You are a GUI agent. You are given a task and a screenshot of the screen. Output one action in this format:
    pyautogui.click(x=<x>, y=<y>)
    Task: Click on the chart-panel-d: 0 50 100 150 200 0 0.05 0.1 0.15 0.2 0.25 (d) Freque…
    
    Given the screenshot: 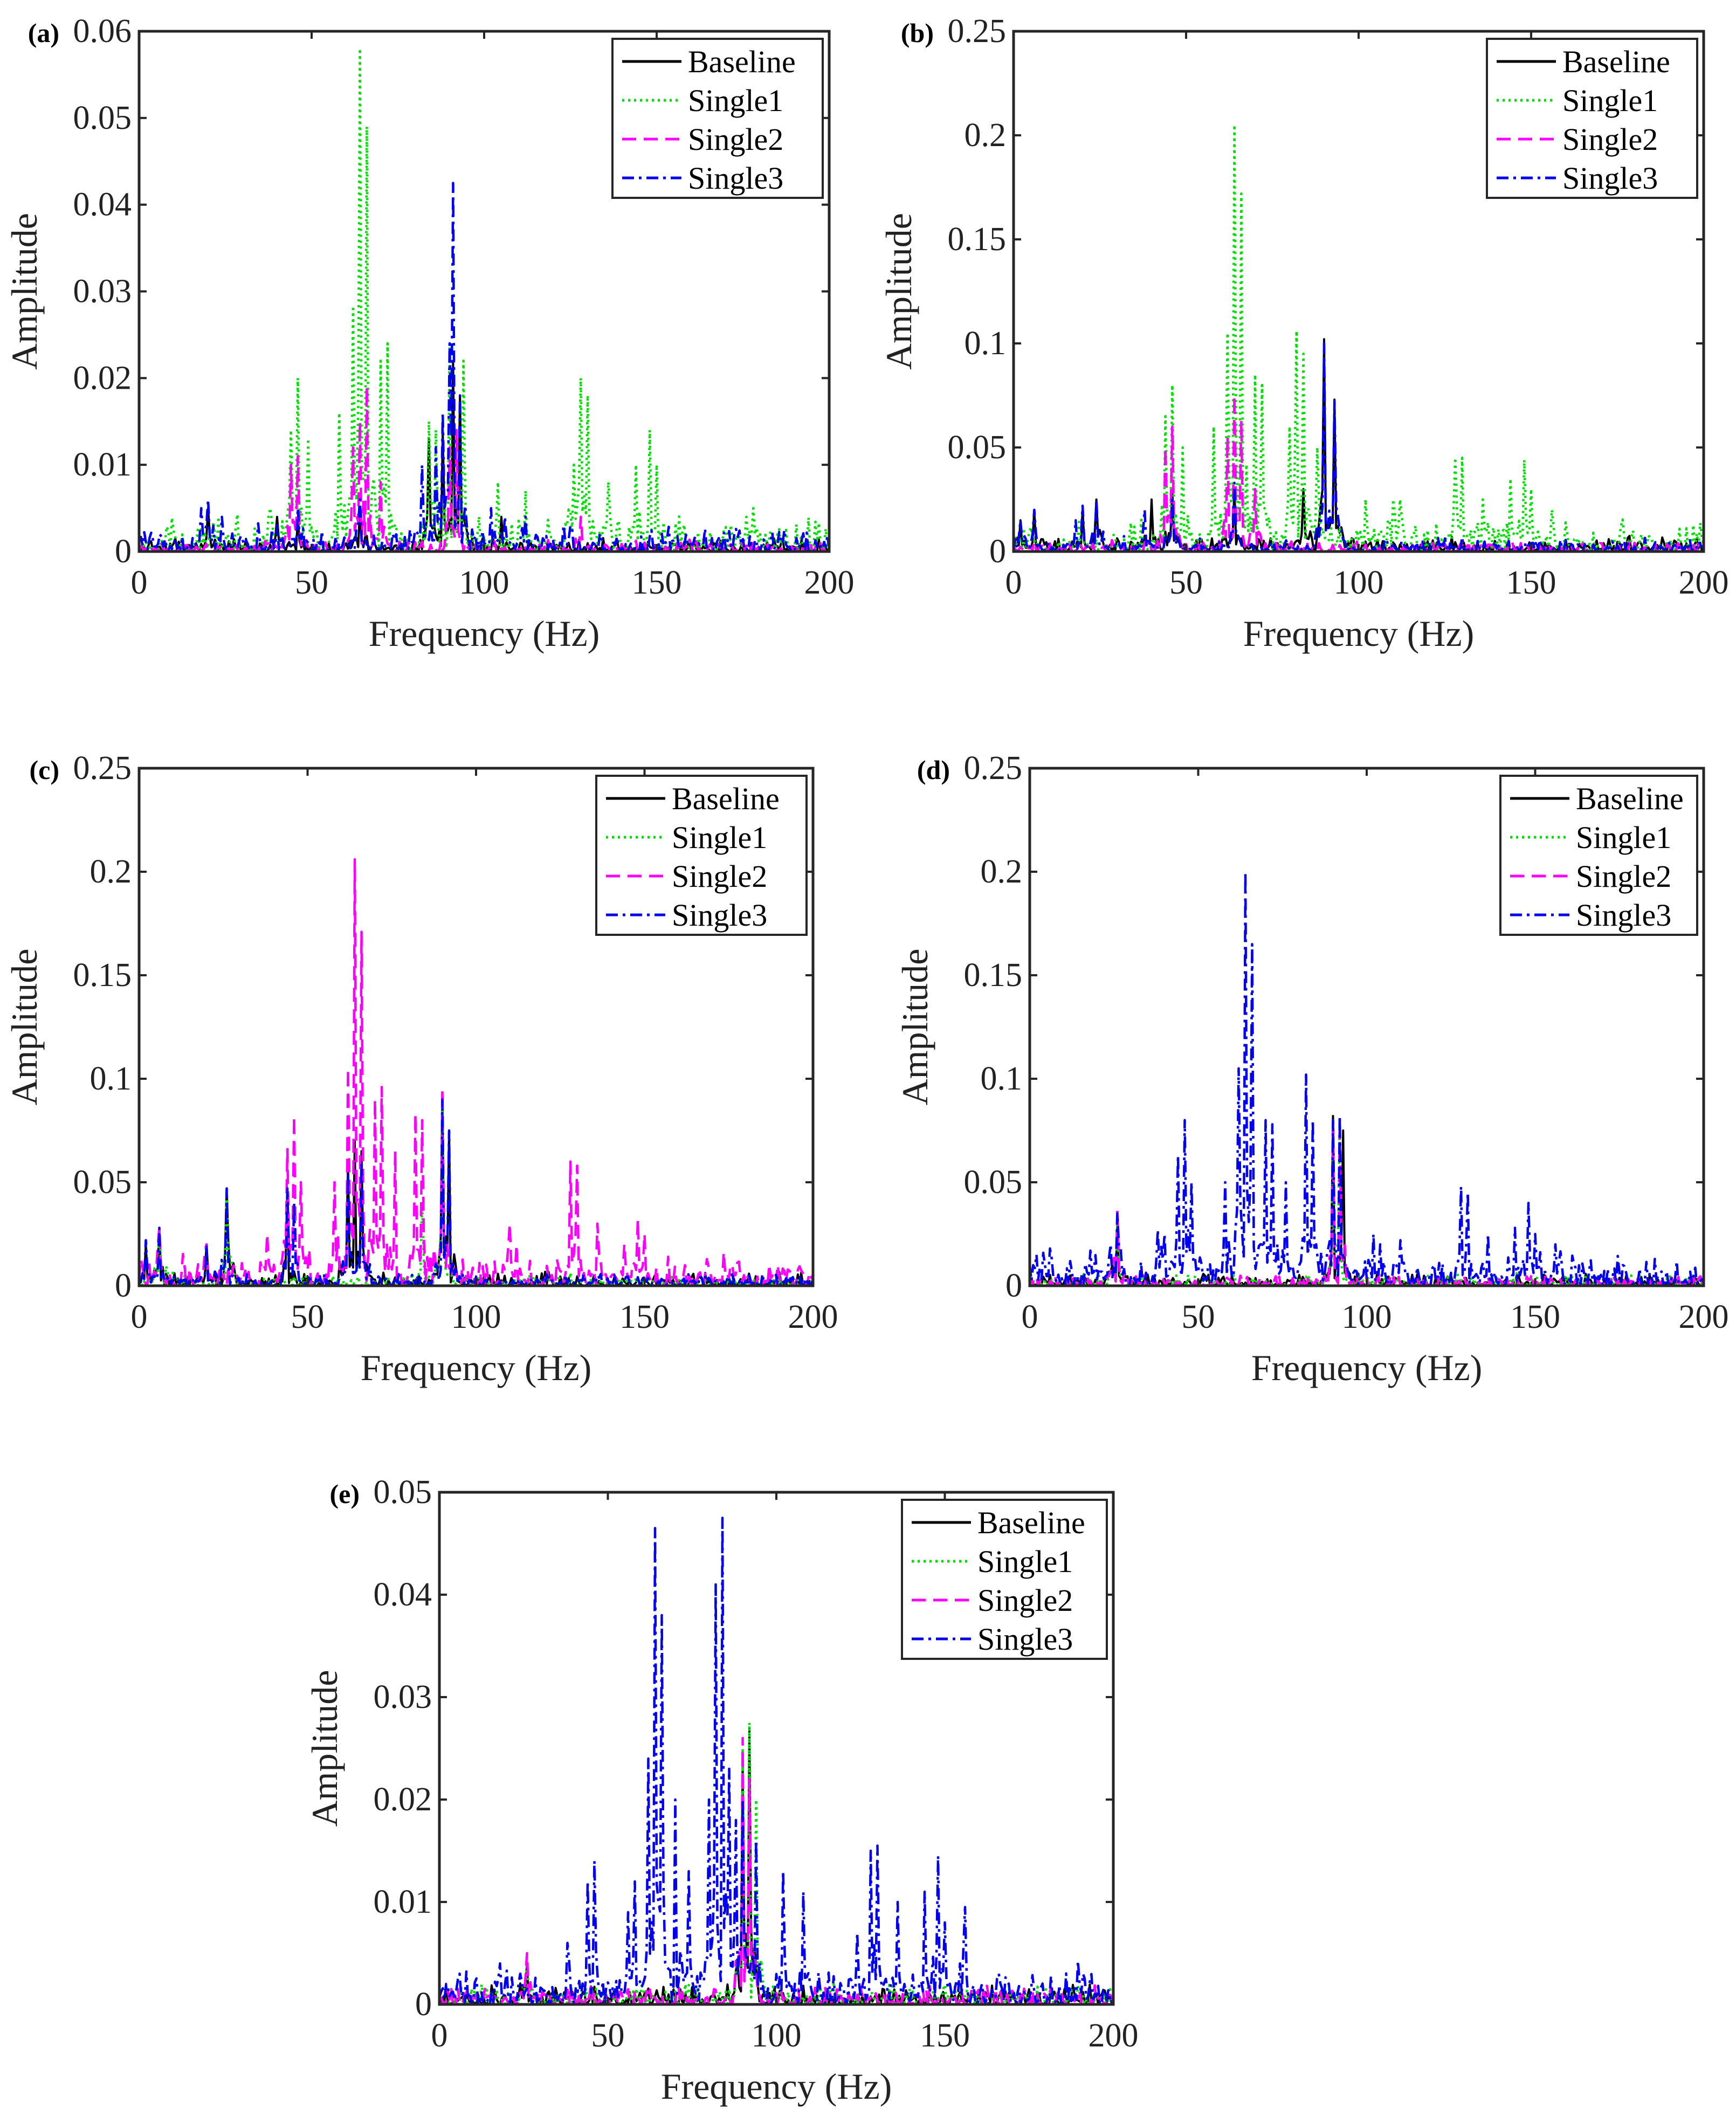 What is the action you would take?
    pyautogui.click(x=1311, y=1069)
    